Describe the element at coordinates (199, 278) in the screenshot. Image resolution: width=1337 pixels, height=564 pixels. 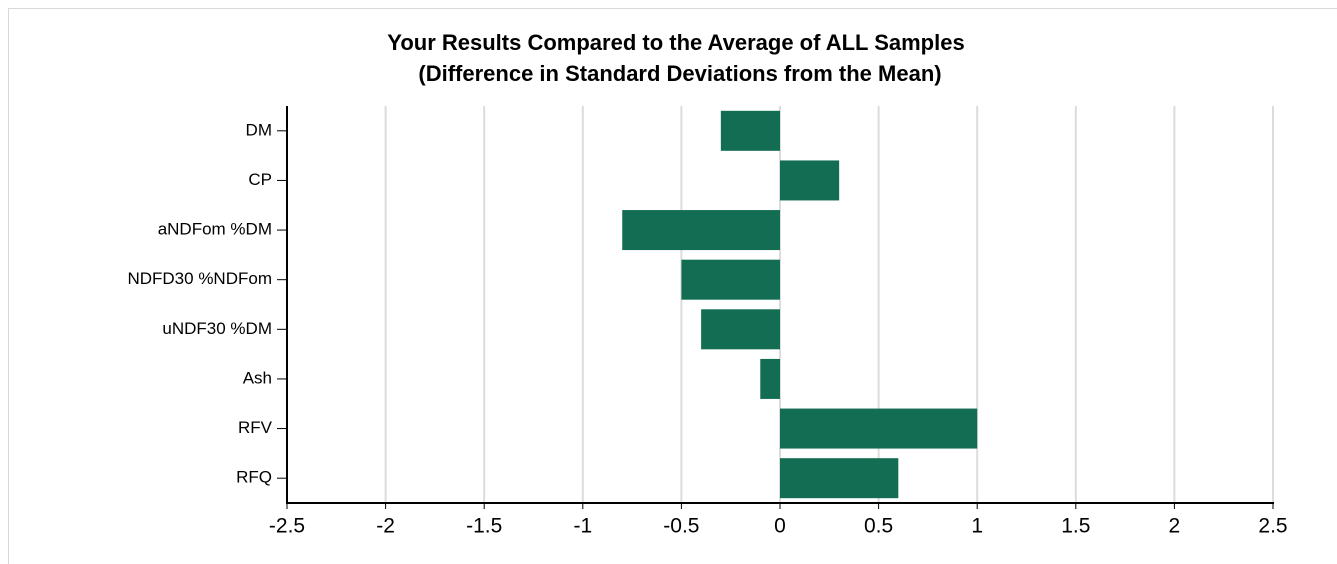
I see `y-tick-label: NDFD30 %NDFom` at that location.